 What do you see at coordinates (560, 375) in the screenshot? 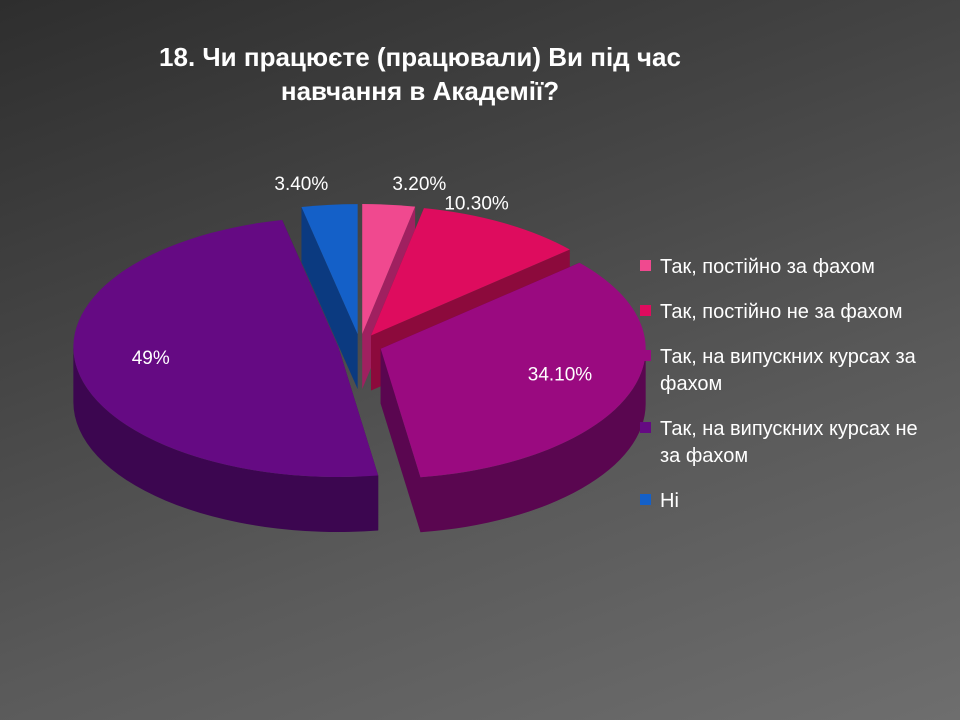
I see `data-label-2: 34.10%` at bounding box center [560, 375].